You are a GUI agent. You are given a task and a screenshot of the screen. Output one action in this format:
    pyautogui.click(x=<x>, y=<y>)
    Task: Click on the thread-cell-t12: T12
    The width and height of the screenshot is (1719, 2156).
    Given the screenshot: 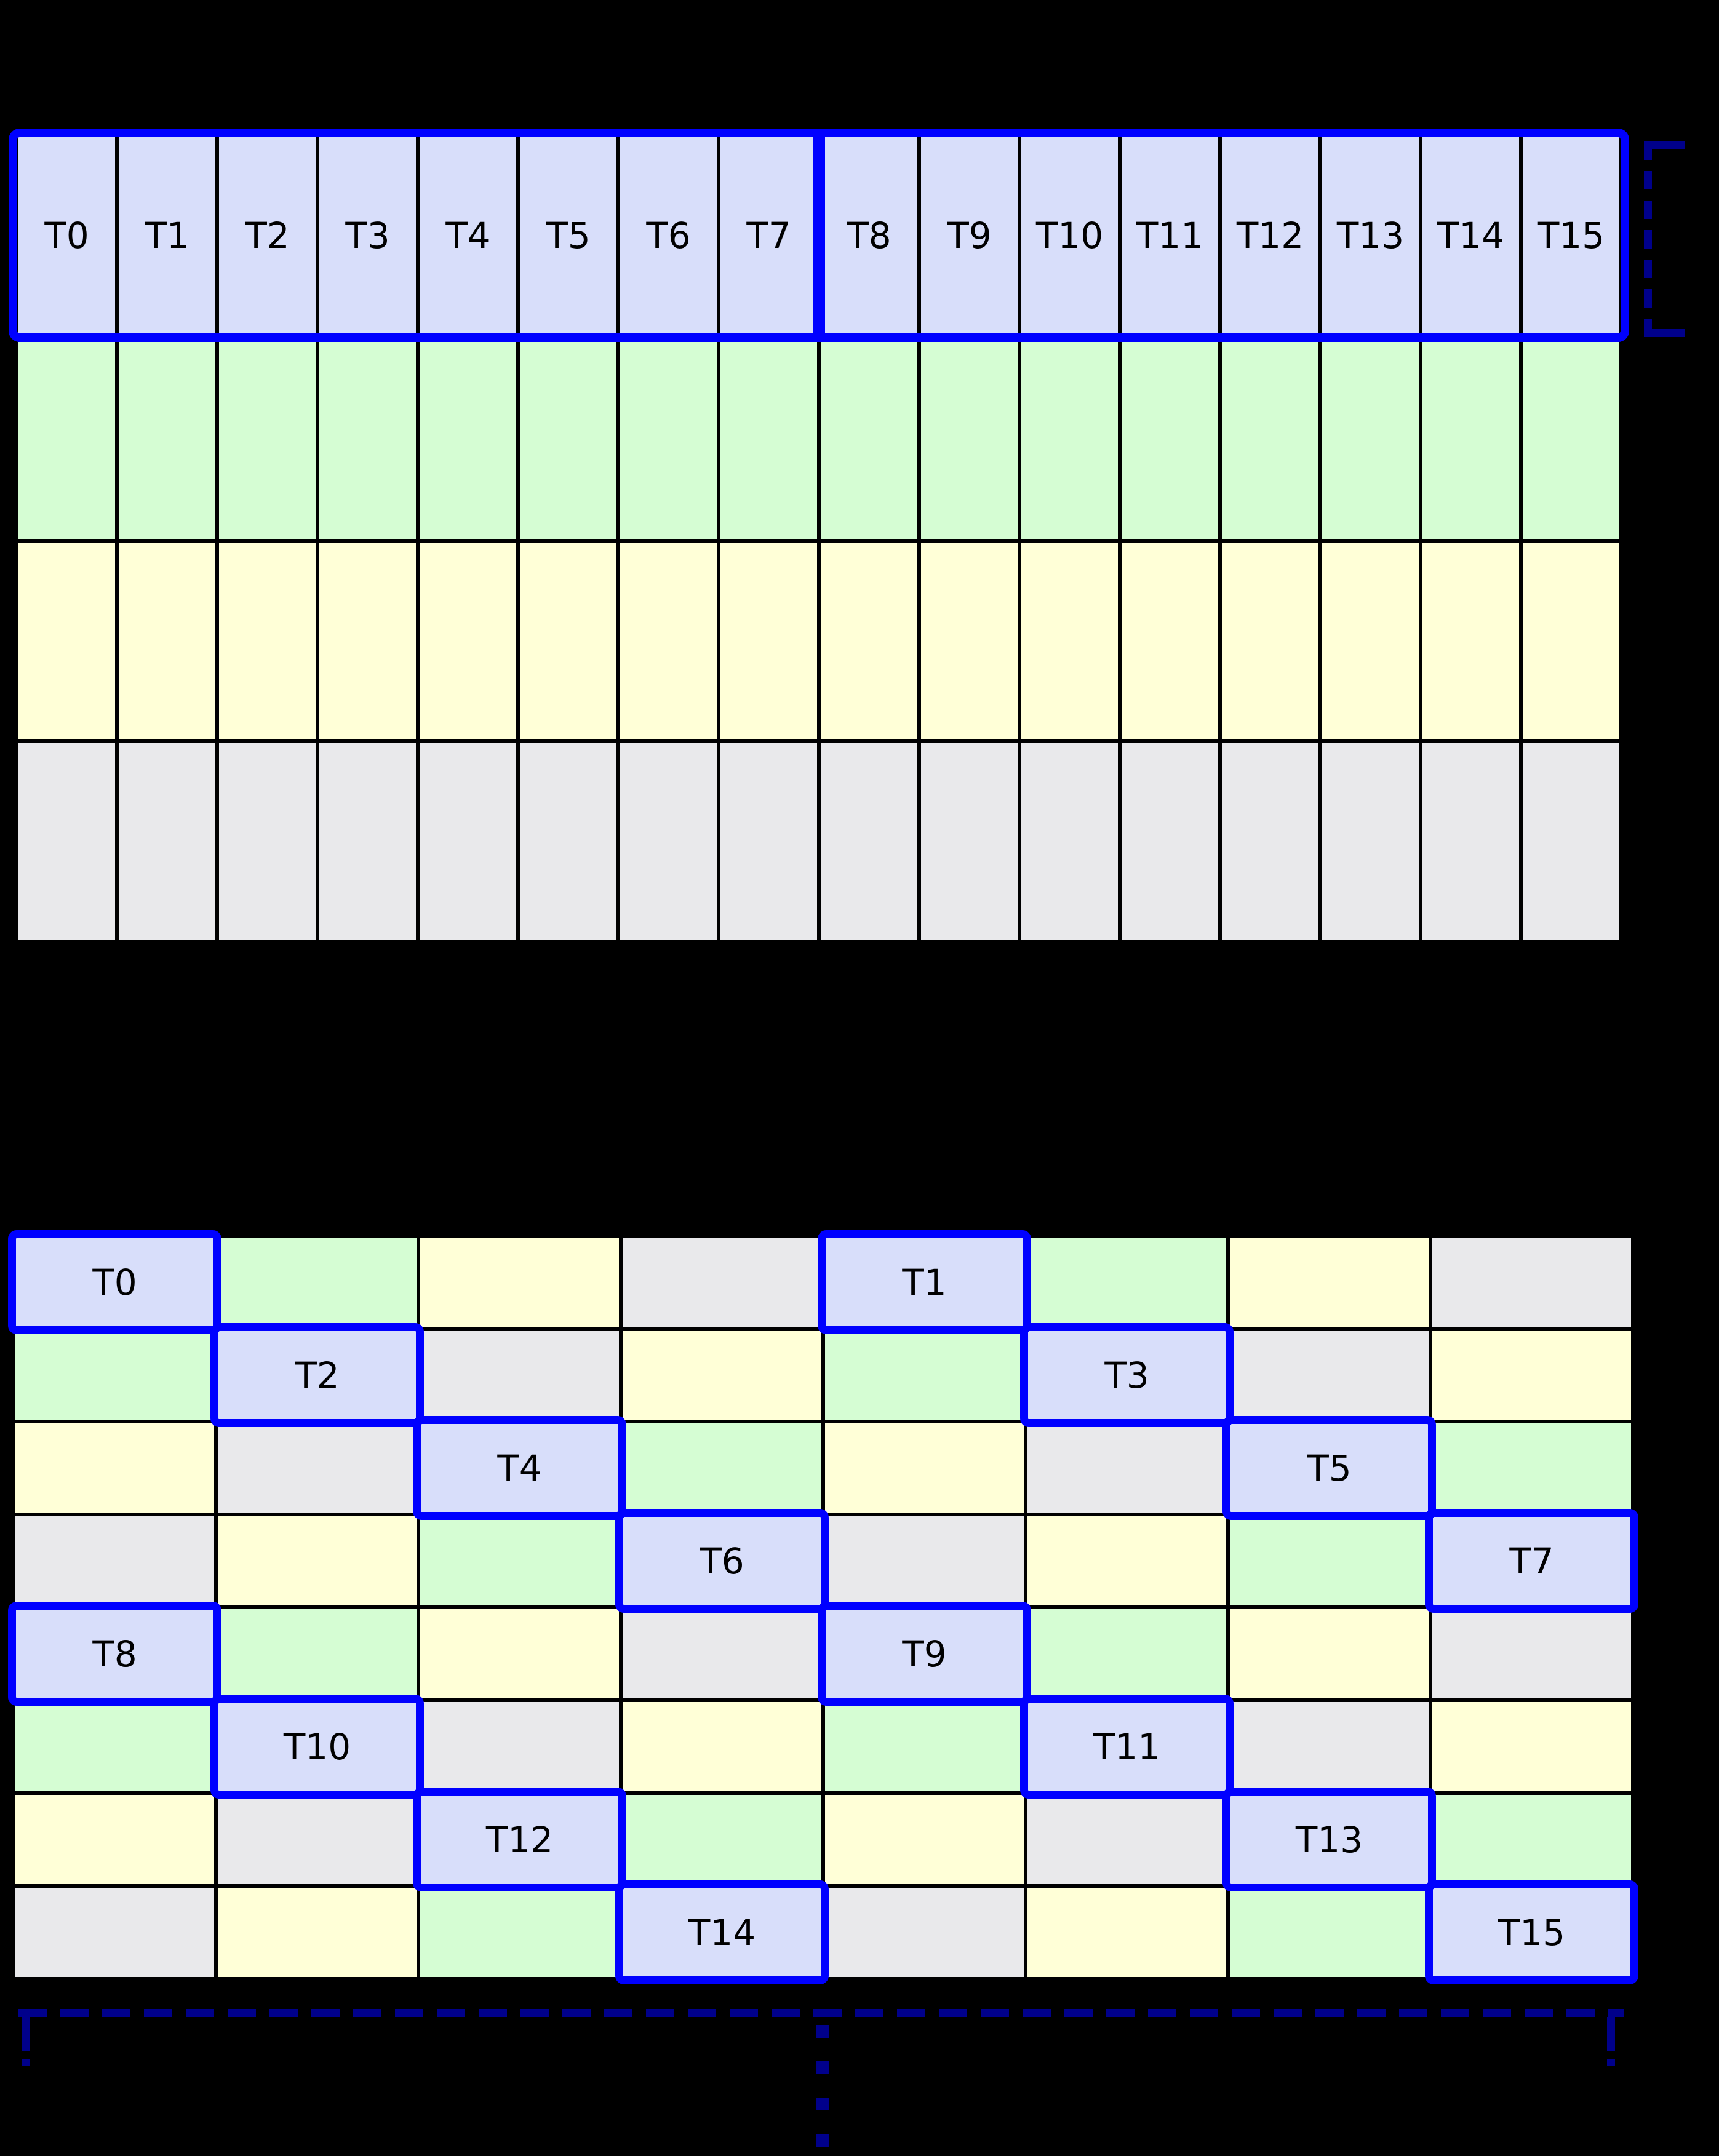 What is the action you would take?
    pyautogui.click(x=1270, y=235)
    